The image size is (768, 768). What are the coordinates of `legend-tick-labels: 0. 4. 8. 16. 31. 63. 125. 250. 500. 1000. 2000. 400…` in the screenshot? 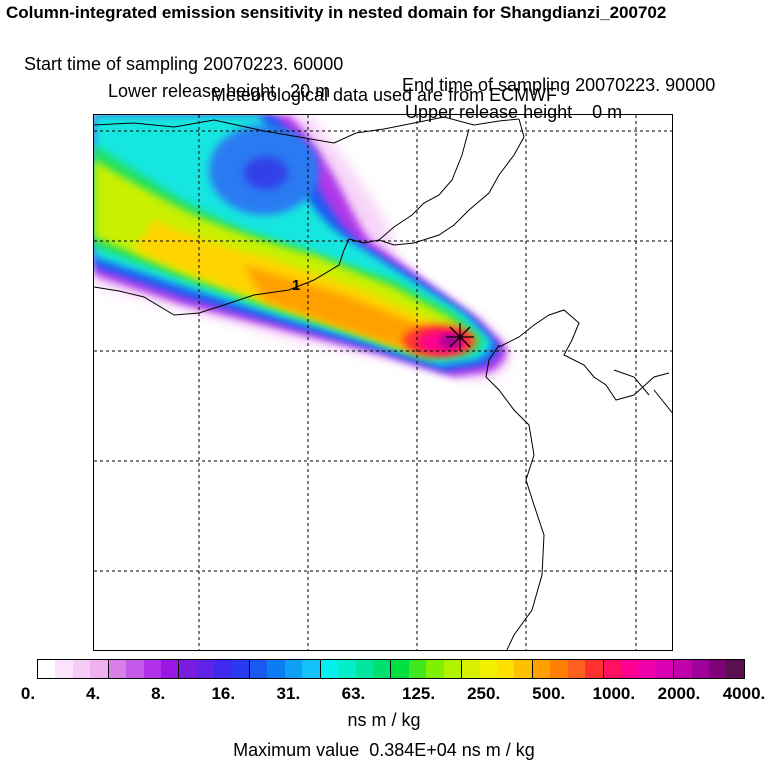 It's located at (384, 695).